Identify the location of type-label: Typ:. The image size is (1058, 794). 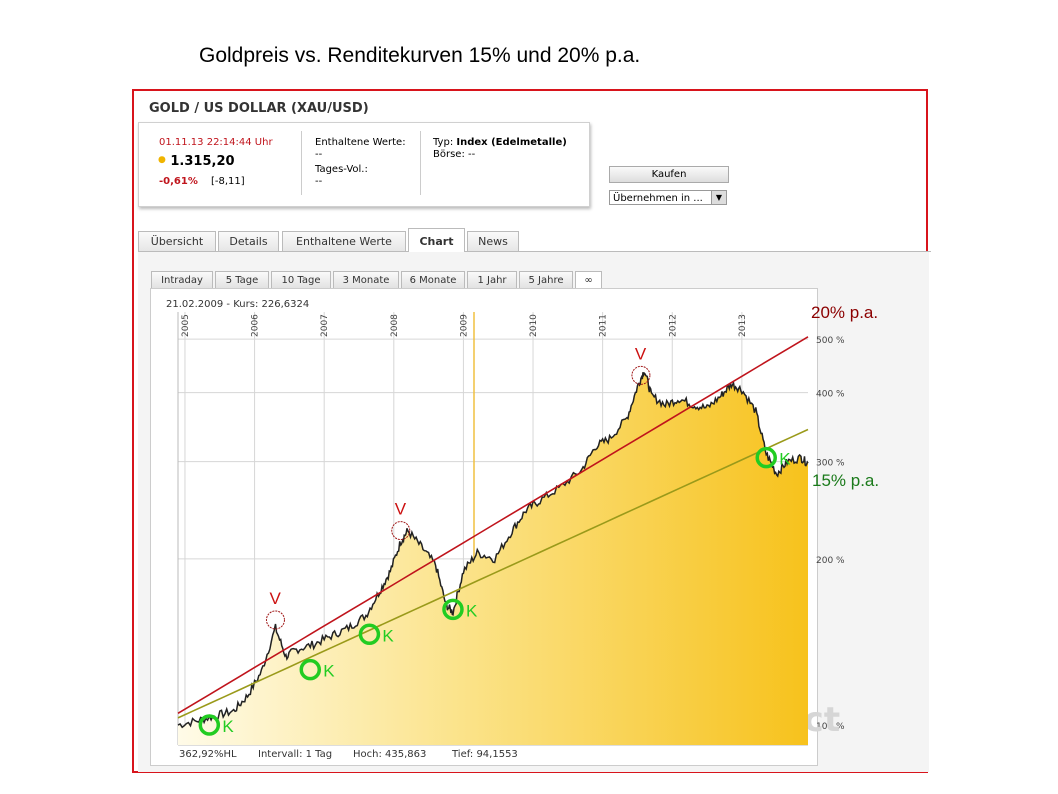
(443, 142).